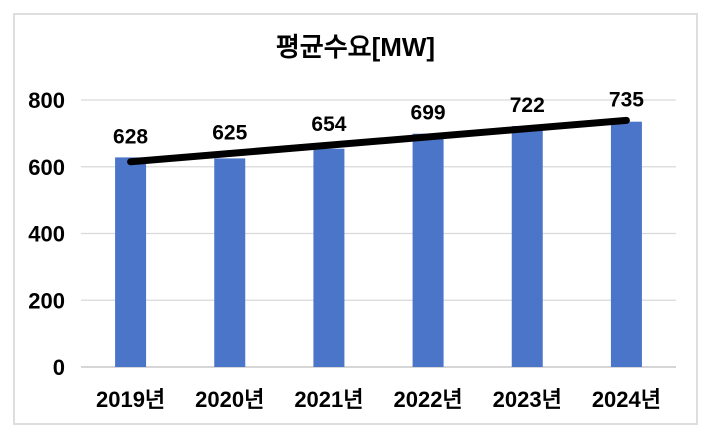  What do you see at coordinates (130, 399) in the screenshot?
I see `x-tick-label-2019년: 2019년` at bounding box center [130, 399].